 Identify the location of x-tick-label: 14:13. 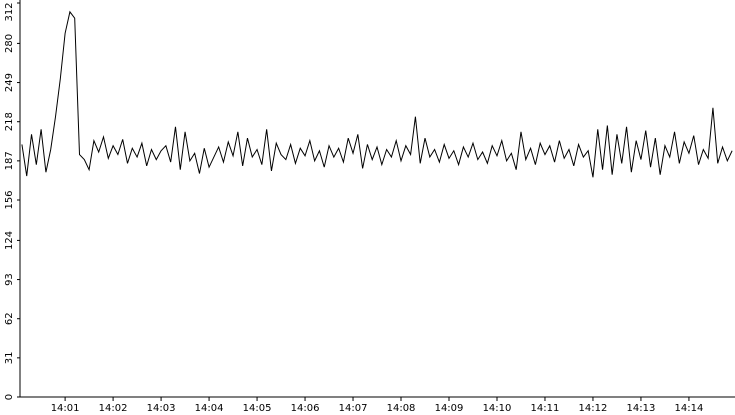
(641, 408).